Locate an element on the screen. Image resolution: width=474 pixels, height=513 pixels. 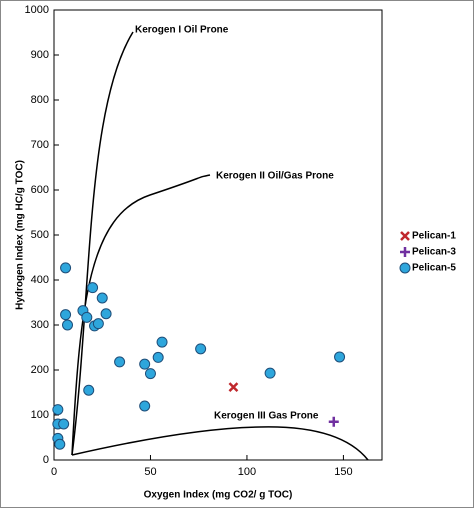
y-tick-label: 0 is located at coordinates (46, 460).